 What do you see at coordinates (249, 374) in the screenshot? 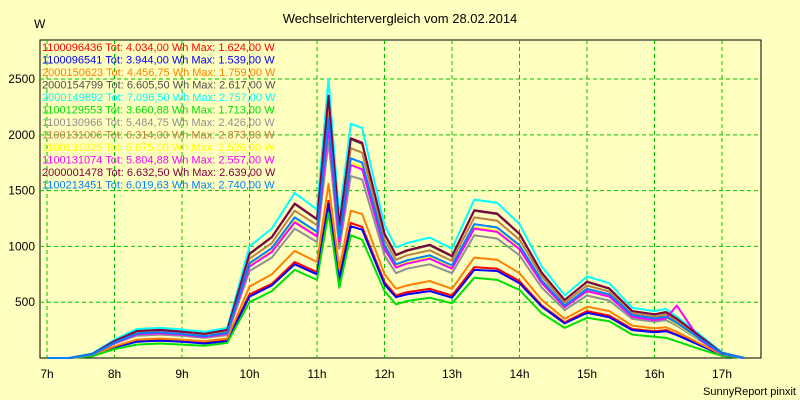
I see `x-tick-label: 10h` at bounding box center [249, 374].